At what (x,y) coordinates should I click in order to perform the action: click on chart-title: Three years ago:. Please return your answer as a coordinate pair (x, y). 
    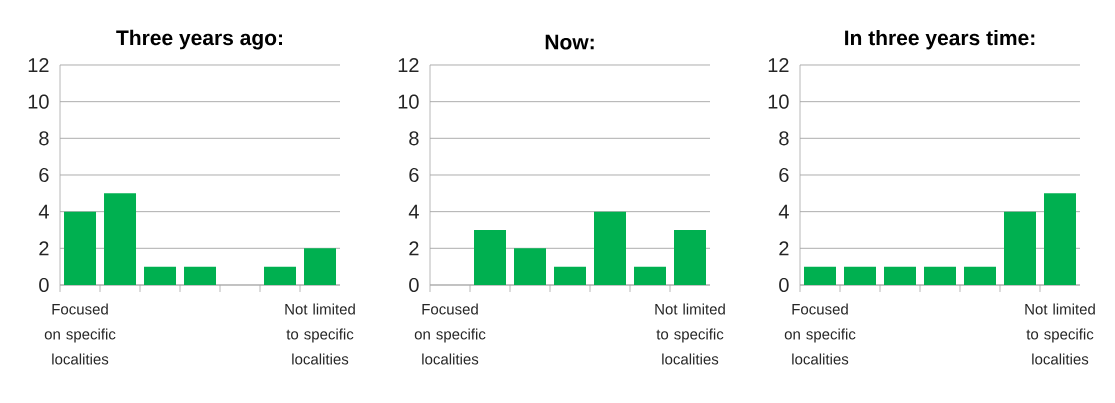
    Looking at the image, I should click on (199, 39).